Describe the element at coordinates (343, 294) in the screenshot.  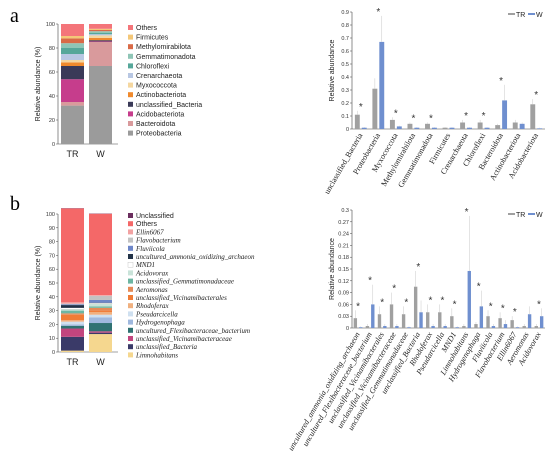
I see `y-tick-label: 0.09` at that location.